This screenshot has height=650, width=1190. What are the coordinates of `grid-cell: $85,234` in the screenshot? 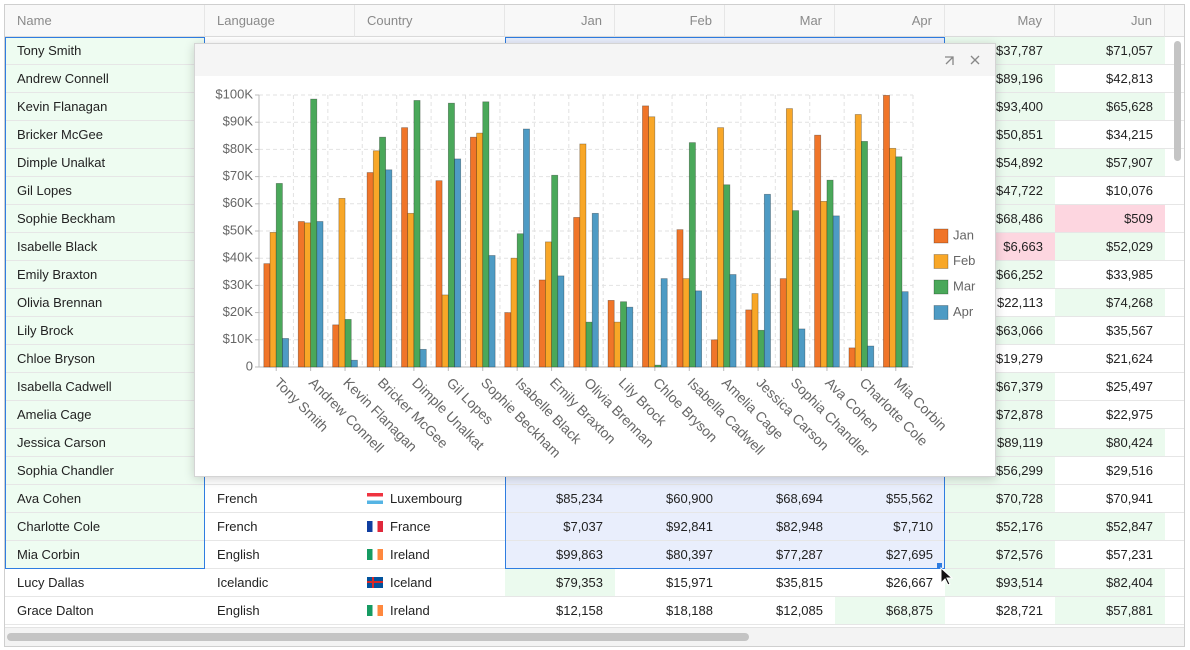 It's located at (560, 499).